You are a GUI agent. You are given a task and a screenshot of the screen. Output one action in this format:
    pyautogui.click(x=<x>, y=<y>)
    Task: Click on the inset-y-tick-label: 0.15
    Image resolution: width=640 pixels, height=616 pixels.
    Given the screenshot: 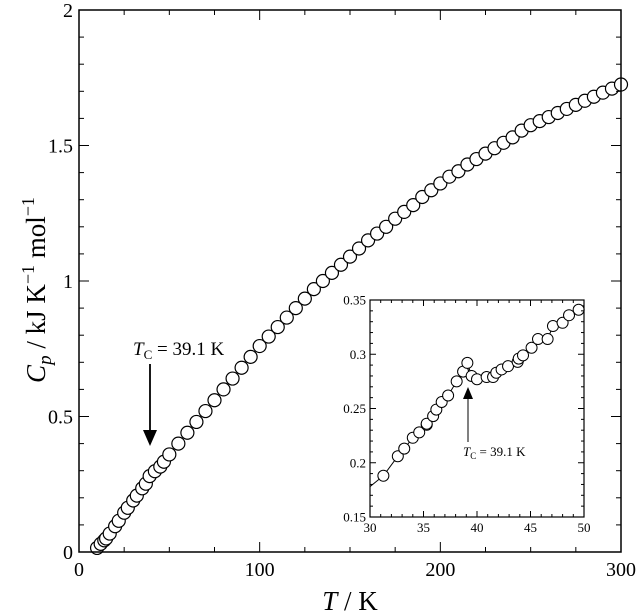 What is the action you would take?
    pyautogui.click(x=354, y=517)
    